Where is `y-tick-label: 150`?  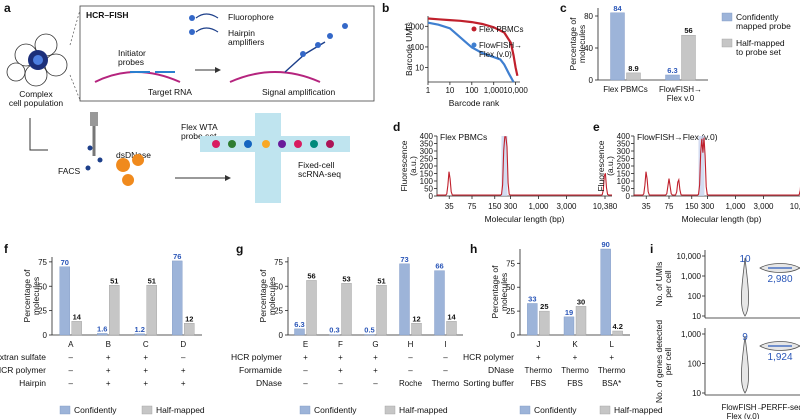
y-tick-label: 150 is located at coordinates (624, 174).